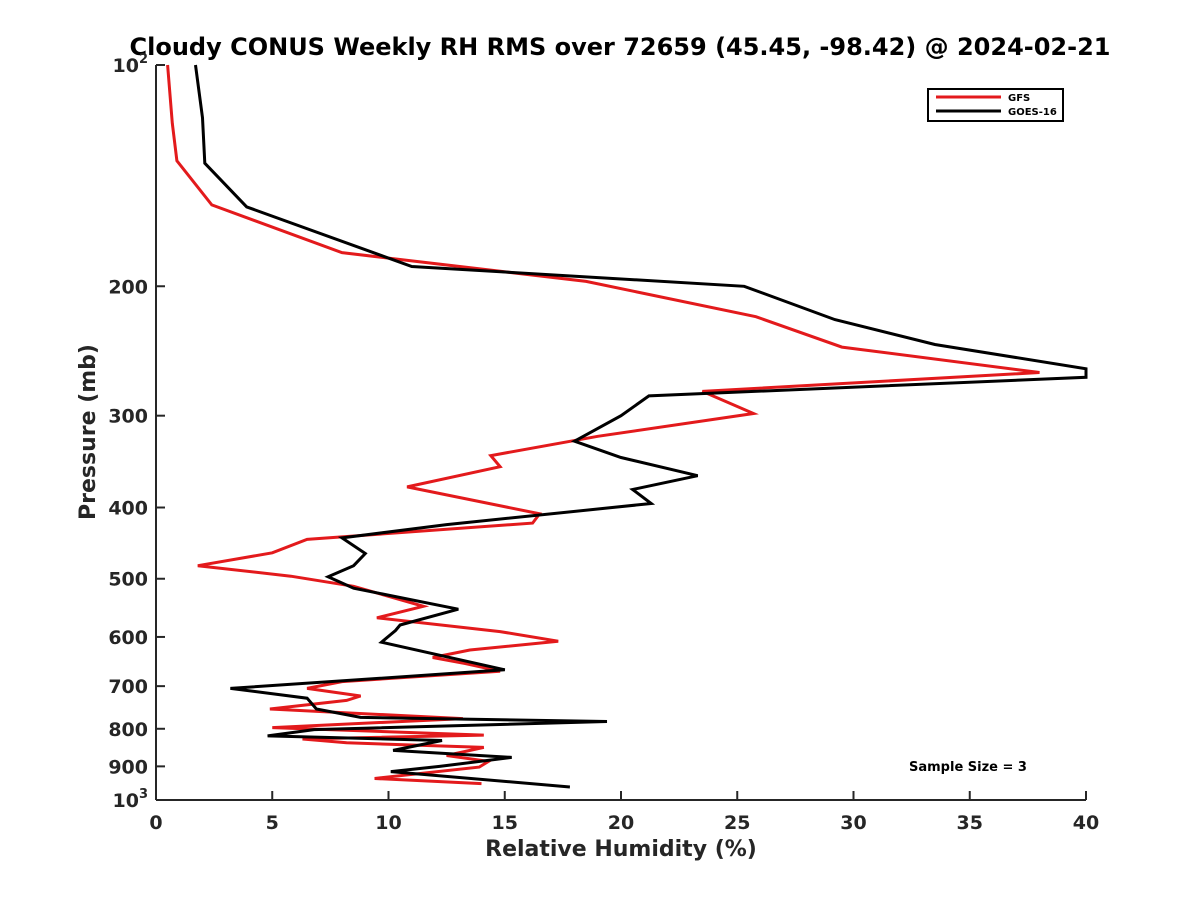 The height and width of the screenshot is (905, 1200). What do you see at coordinates (128, 730) in the screenshot?
I see `y-tick-label: 800` at bounding box center [128, 730].